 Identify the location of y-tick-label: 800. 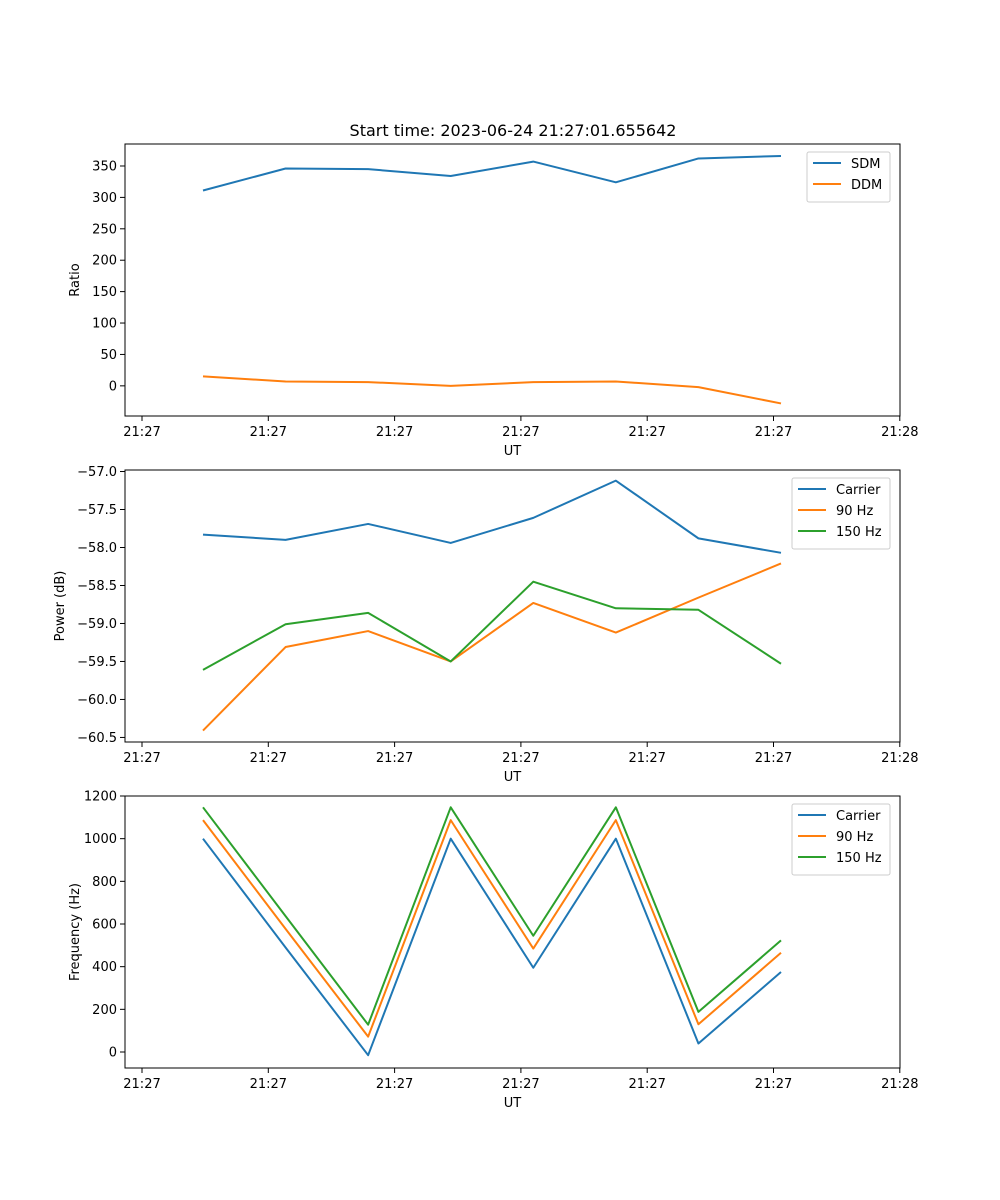
(104, 882).